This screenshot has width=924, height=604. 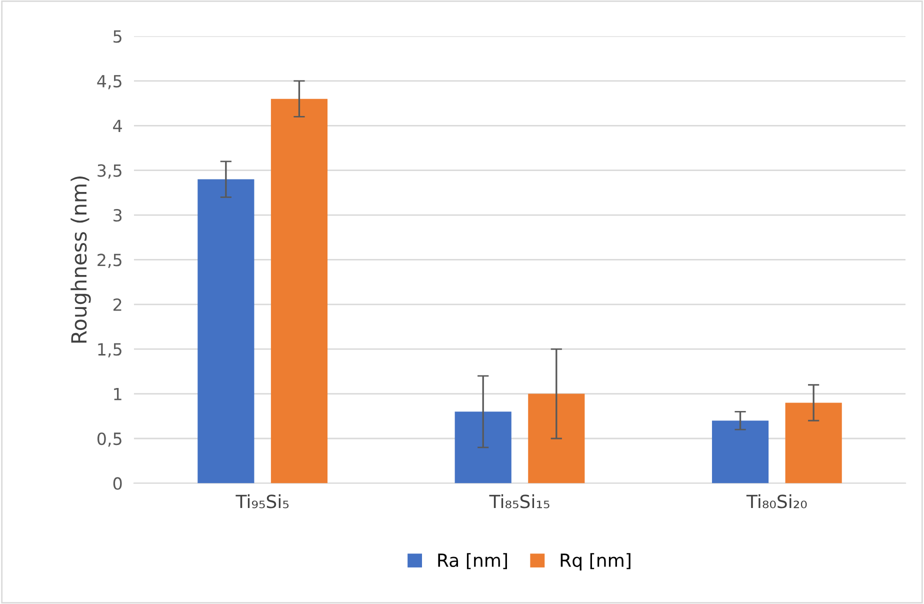 What do you see at coordinates (110, 171) in the screenshot?
I see `y-tick-label: 3,5` at bounding box center [110, 171].